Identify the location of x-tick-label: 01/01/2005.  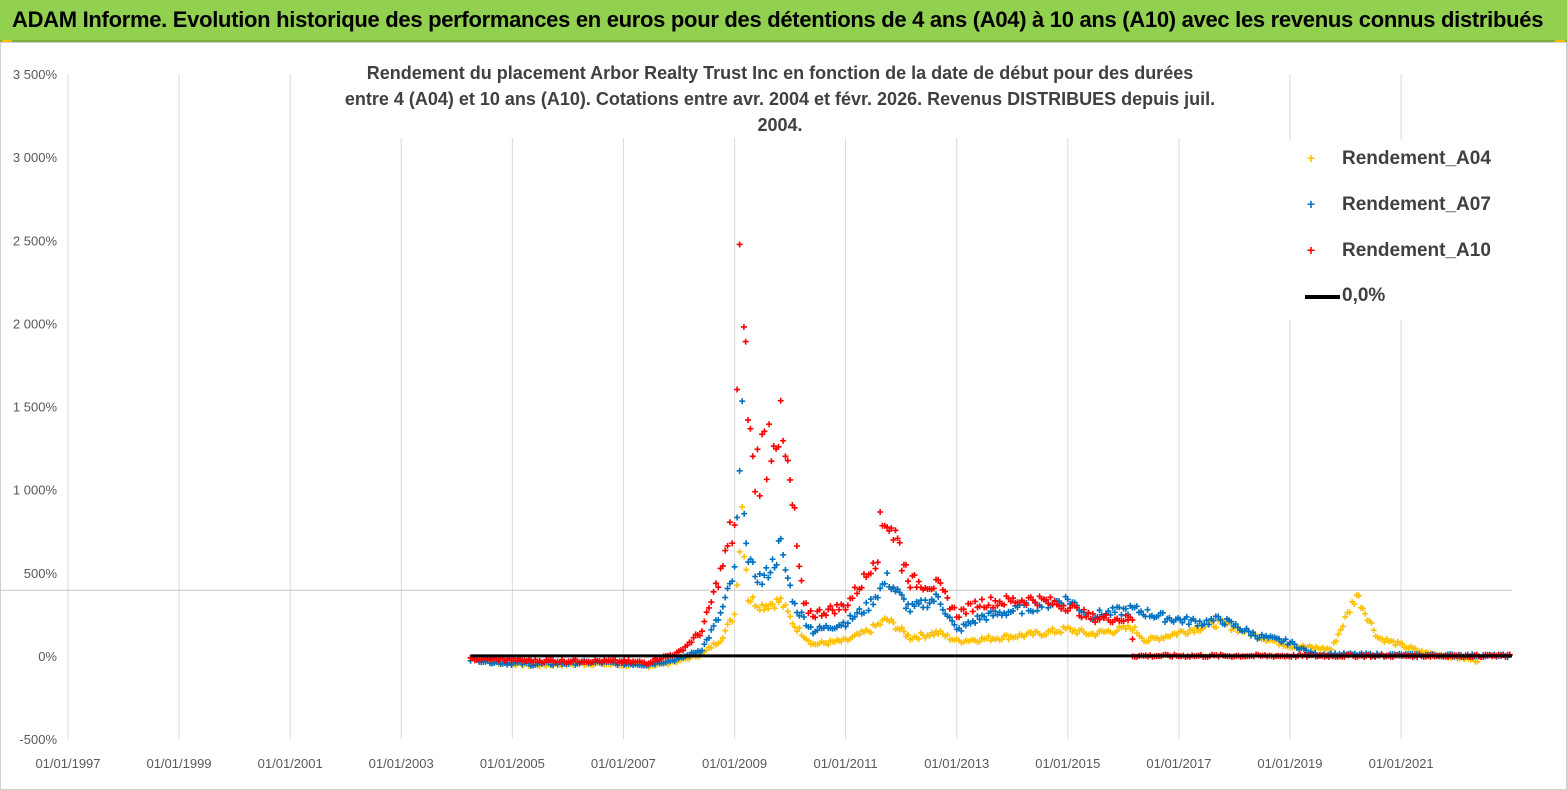
(512, 763).